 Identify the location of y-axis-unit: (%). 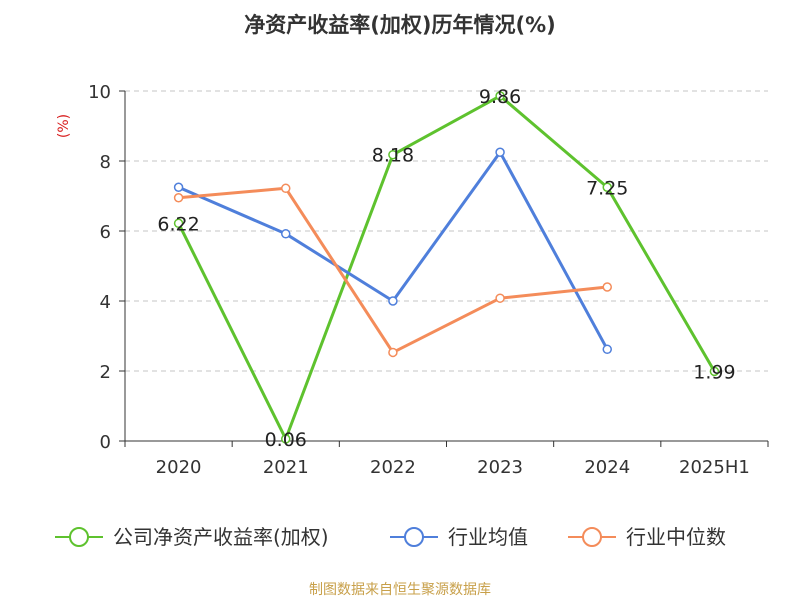
(64, 126).